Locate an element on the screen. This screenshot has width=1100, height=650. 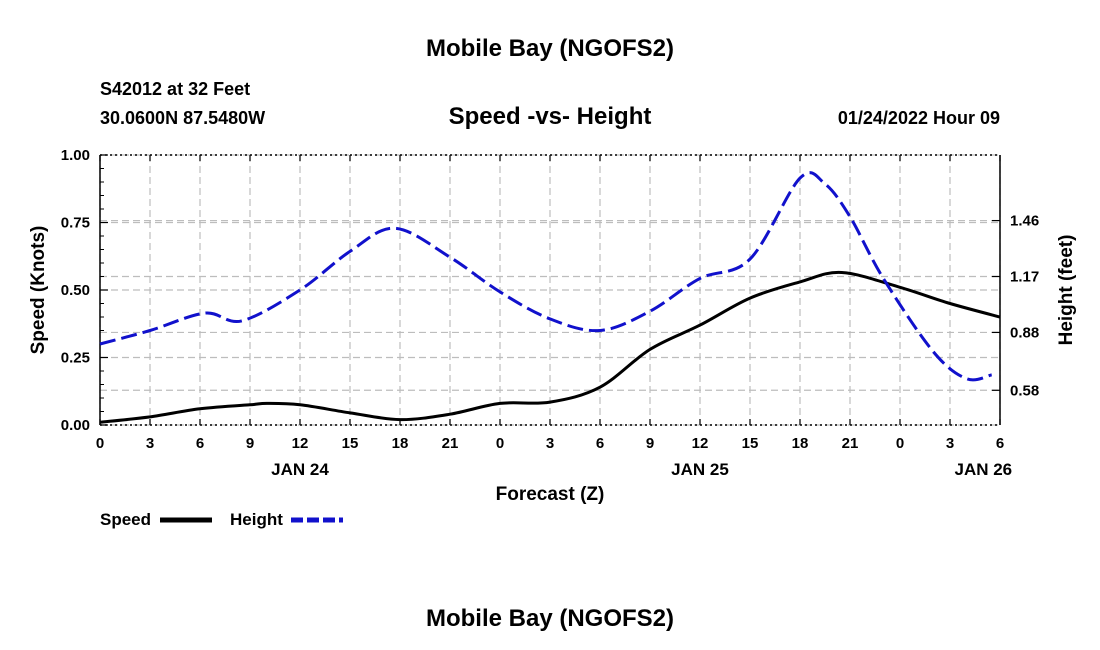
y-tick-label: 0.00 is located at coordinates (75, 425).